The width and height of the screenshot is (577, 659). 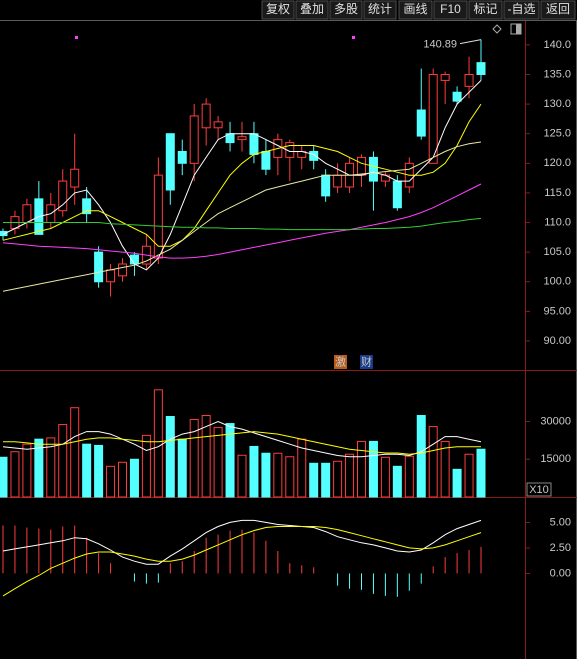 What do you see at coordinates (557, 193) in the screenshot?
I see `y-tick-label: 115.0` at bounding box center [557, 193].